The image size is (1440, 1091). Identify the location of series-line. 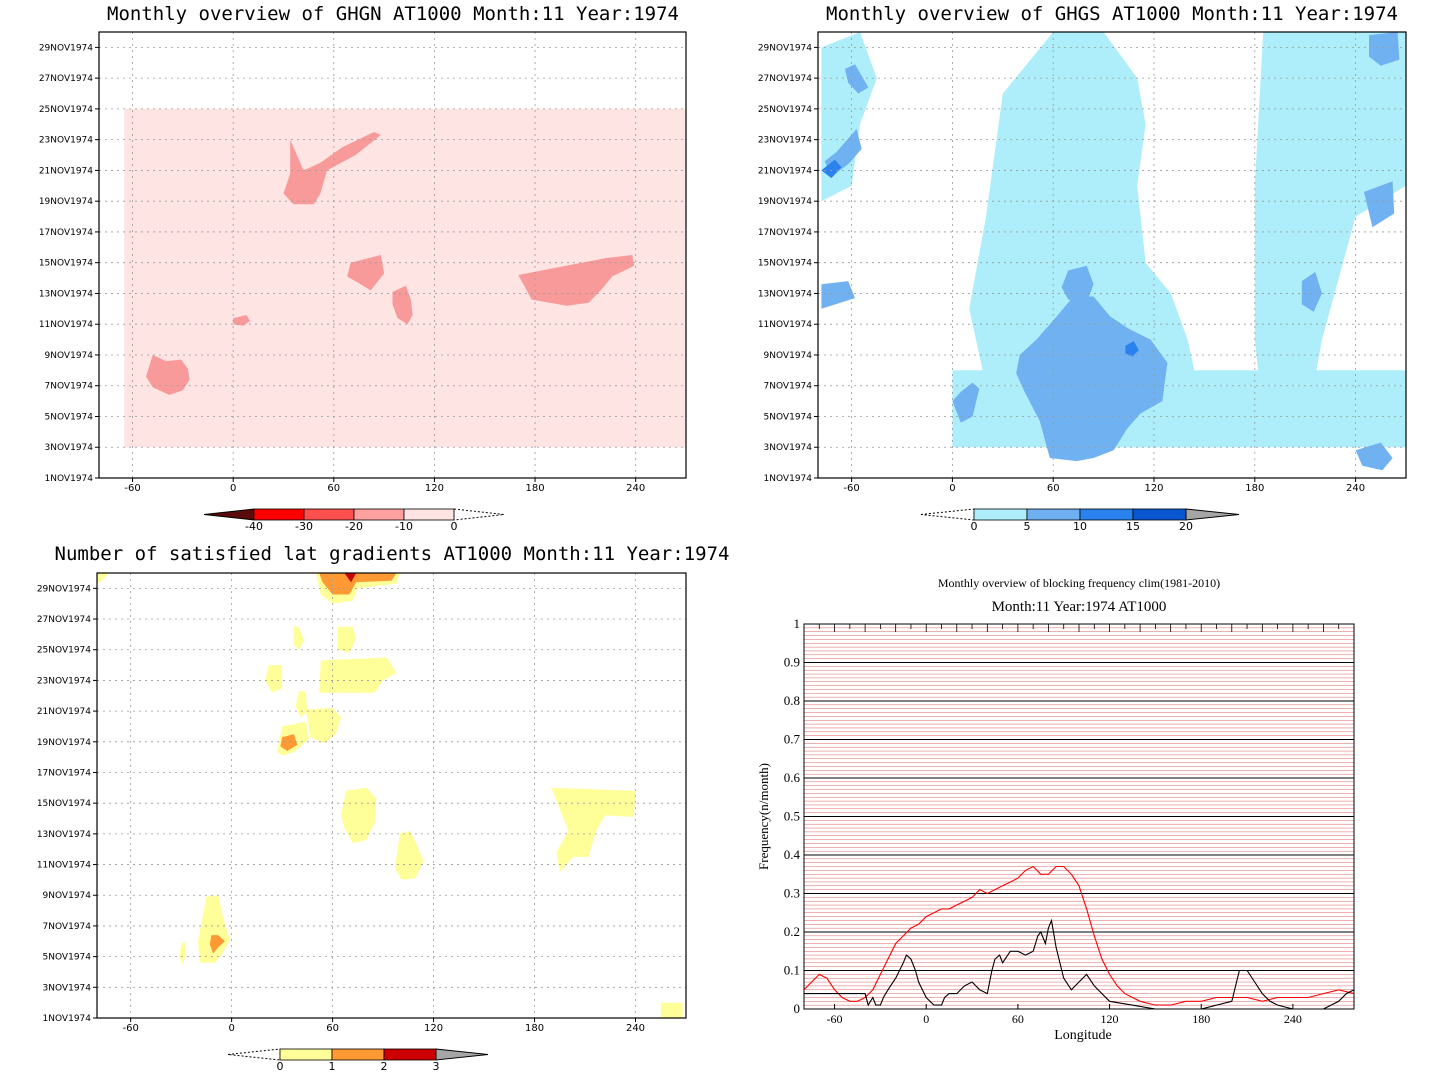
(1079, 935).